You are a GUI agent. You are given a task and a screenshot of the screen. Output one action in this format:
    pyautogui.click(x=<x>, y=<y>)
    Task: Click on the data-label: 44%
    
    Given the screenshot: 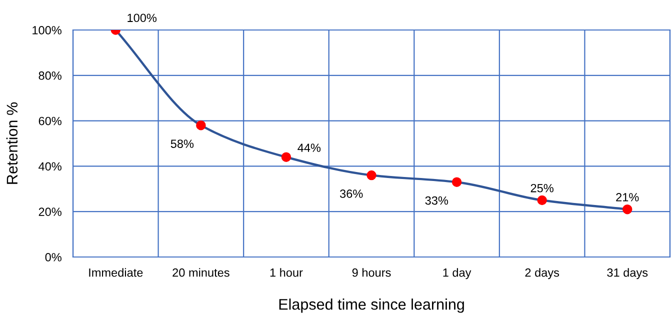 What is the action you would take?
    pyautogui.click(x=309, y=148)
    